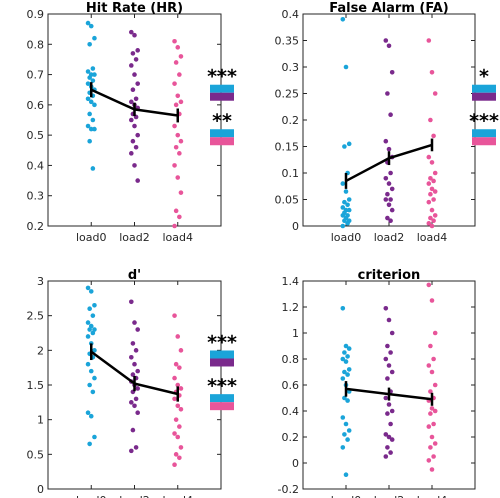  What do you see at coordinates (295, 226) in the screenshot?
I see `y-tick-label: 0` at bounding box center [295, 226].